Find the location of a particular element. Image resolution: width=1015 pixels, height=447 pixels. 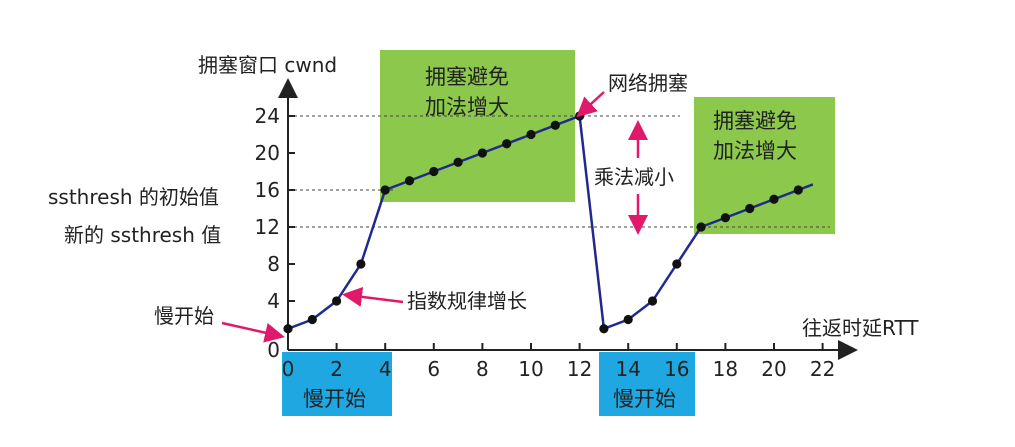

reference-lines is located at coordinates (559, 171).